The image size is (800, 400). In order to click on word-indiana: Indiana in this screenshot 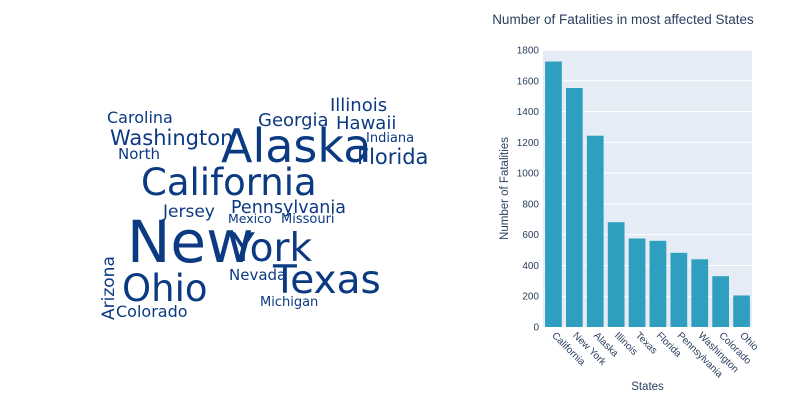, I will do `click(390, 138)`.